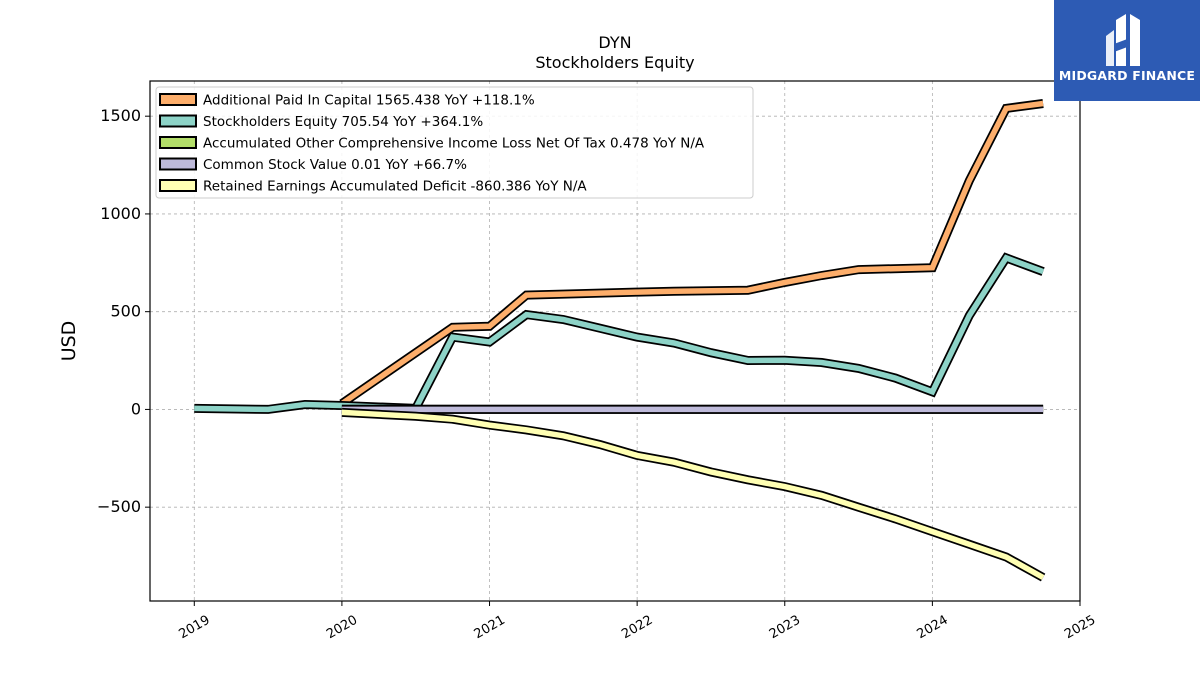 The height and width of the screenshot is (675, 1200). Describe the element at coordinates (614, 42) in the screenshot. I see `chart-title: DYN` at that location.